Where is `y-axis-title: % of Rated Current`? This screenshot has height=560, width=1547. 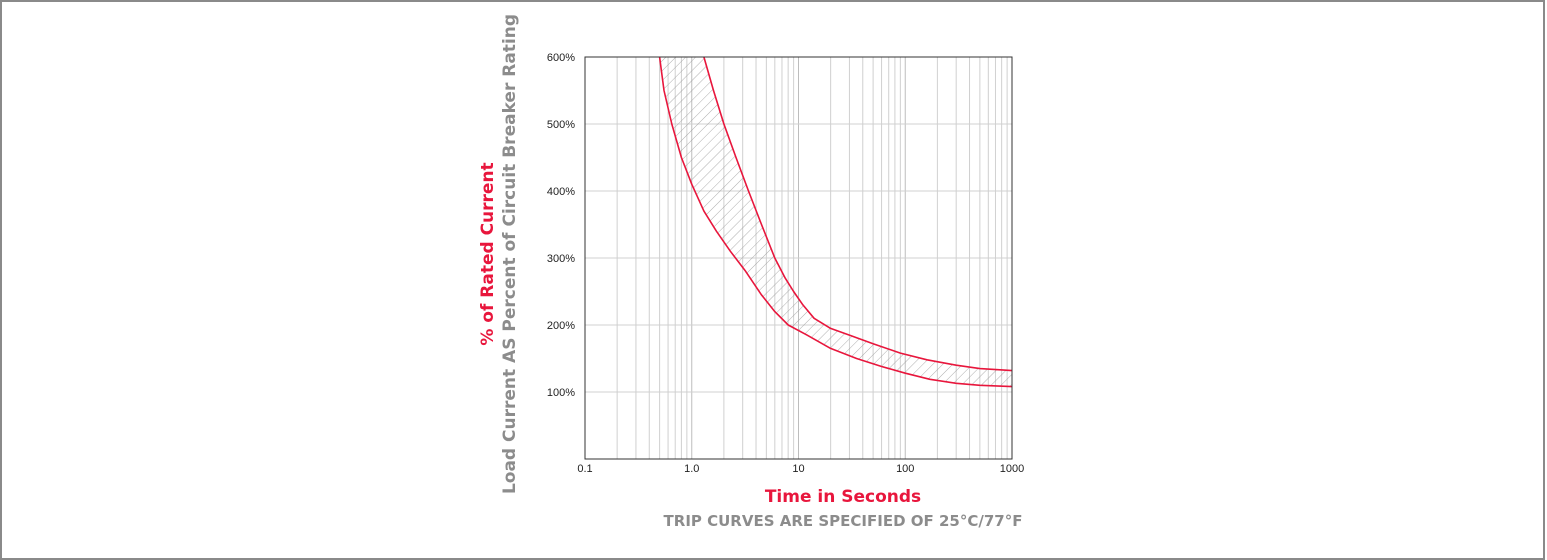
y-axis-title: % of Rated Current is located at coordinates (488, 253).